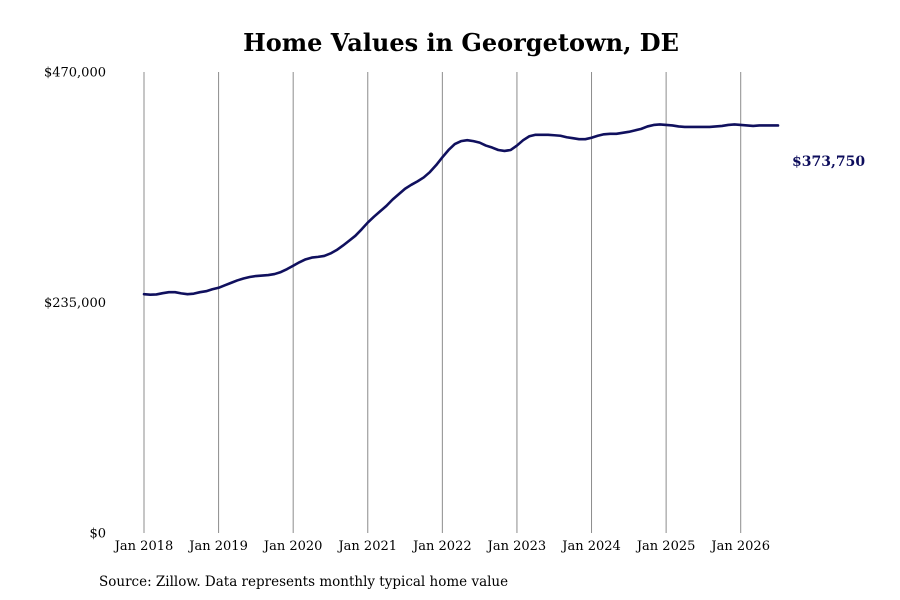 This screenshot has height=600, width=900. I want to click on y-tick-label: $235,000, so click(75, 303).